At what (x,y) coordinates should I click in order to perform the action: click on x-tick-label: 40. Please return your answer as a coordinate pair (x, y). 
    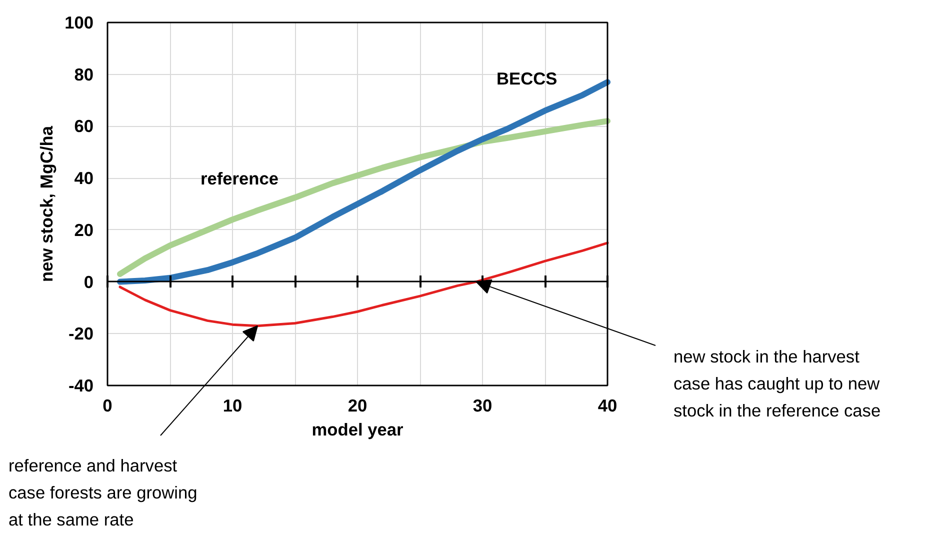
    Looking at the image, I should click on (608, 406).